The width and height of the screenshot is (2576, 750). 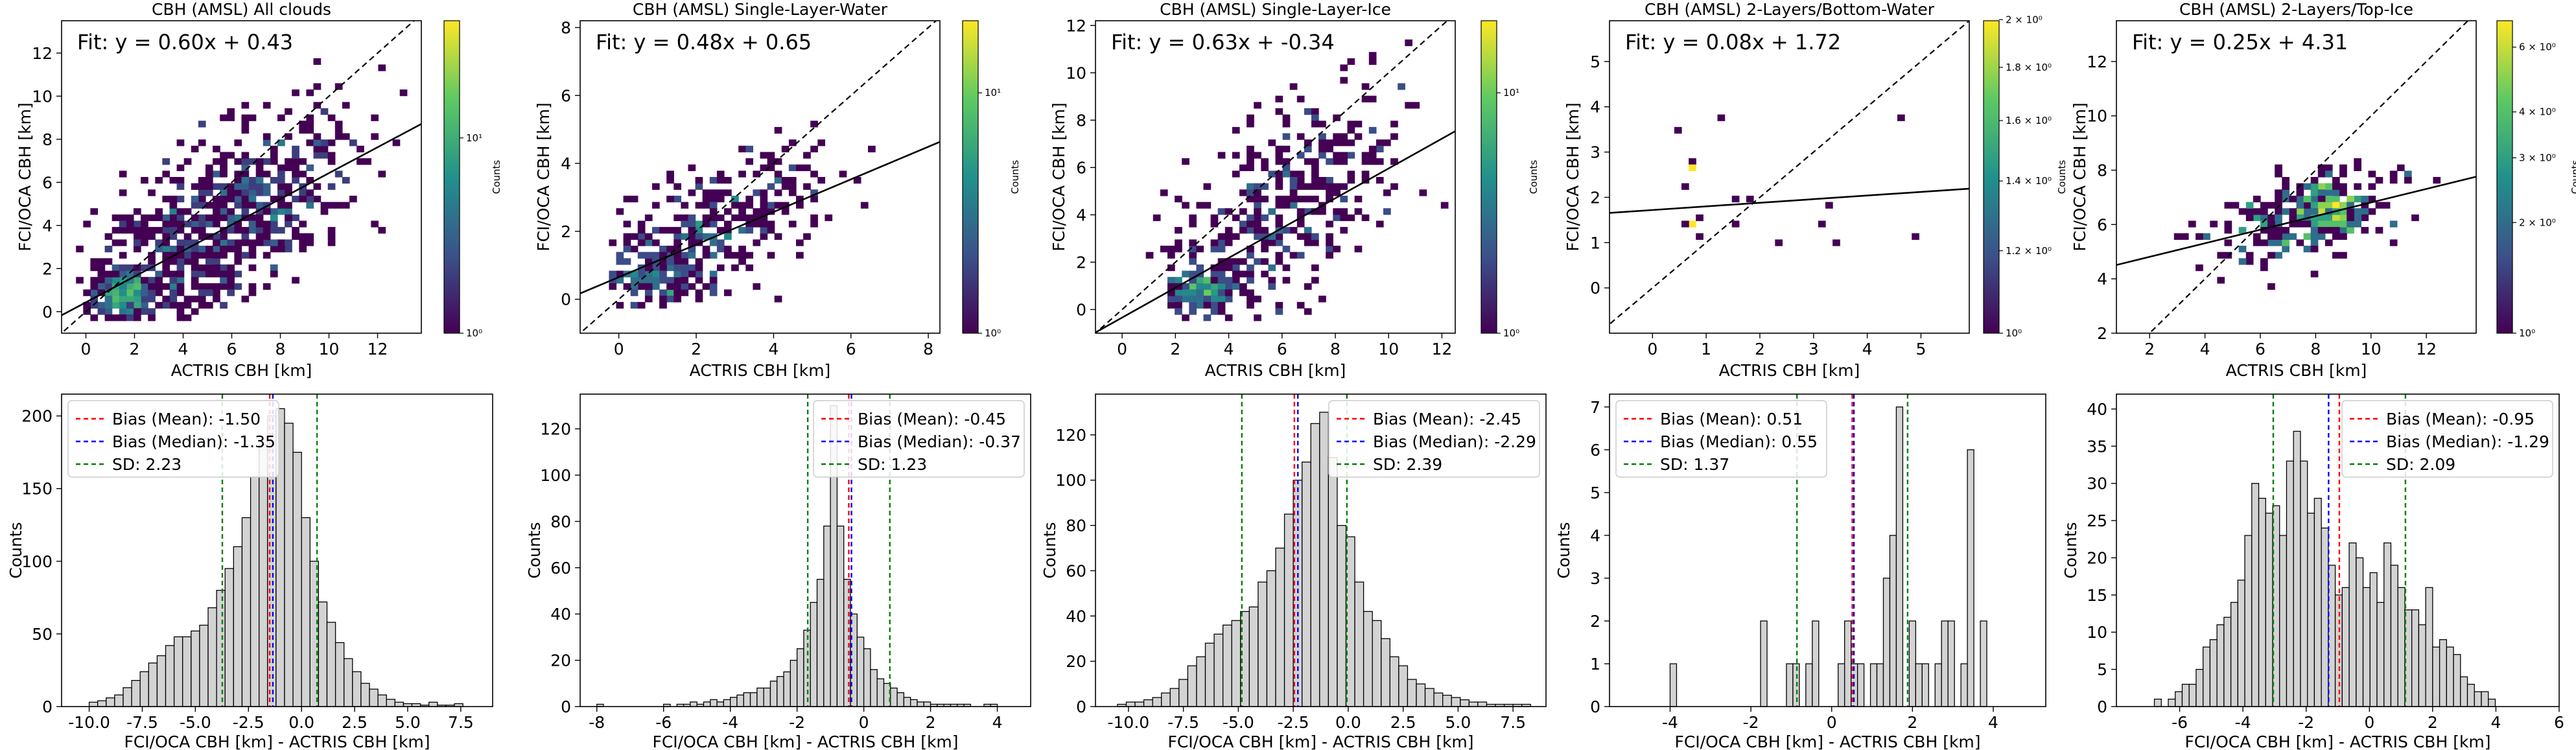 I want to click on x-tick-label: 2.5, so click(x=355, y=722).